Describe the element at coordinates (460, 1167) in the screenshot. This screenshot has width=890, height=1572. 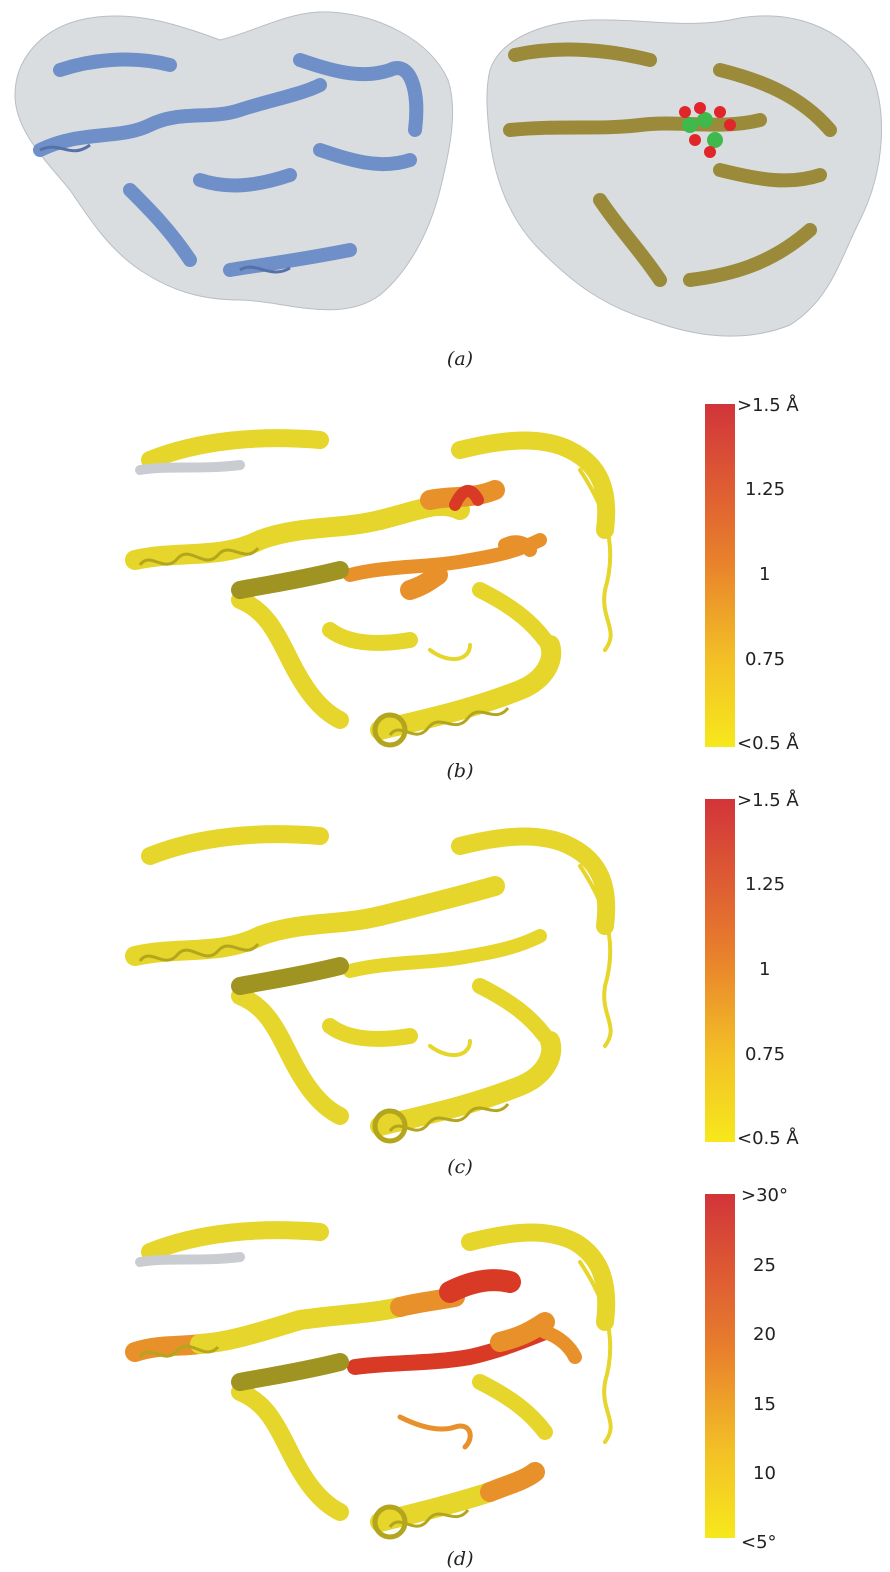
I see `panel-c-caption: (c)` at that location.